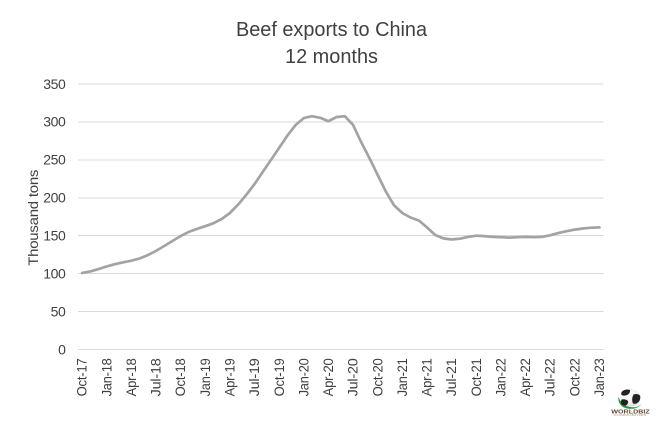 Image resolution: width=671 pixels, height=440 pixels. What do you see at coordinates (353, 377) in the screenshot?
I see `svg-text: Jul-20` at bounding box center [353, 377].